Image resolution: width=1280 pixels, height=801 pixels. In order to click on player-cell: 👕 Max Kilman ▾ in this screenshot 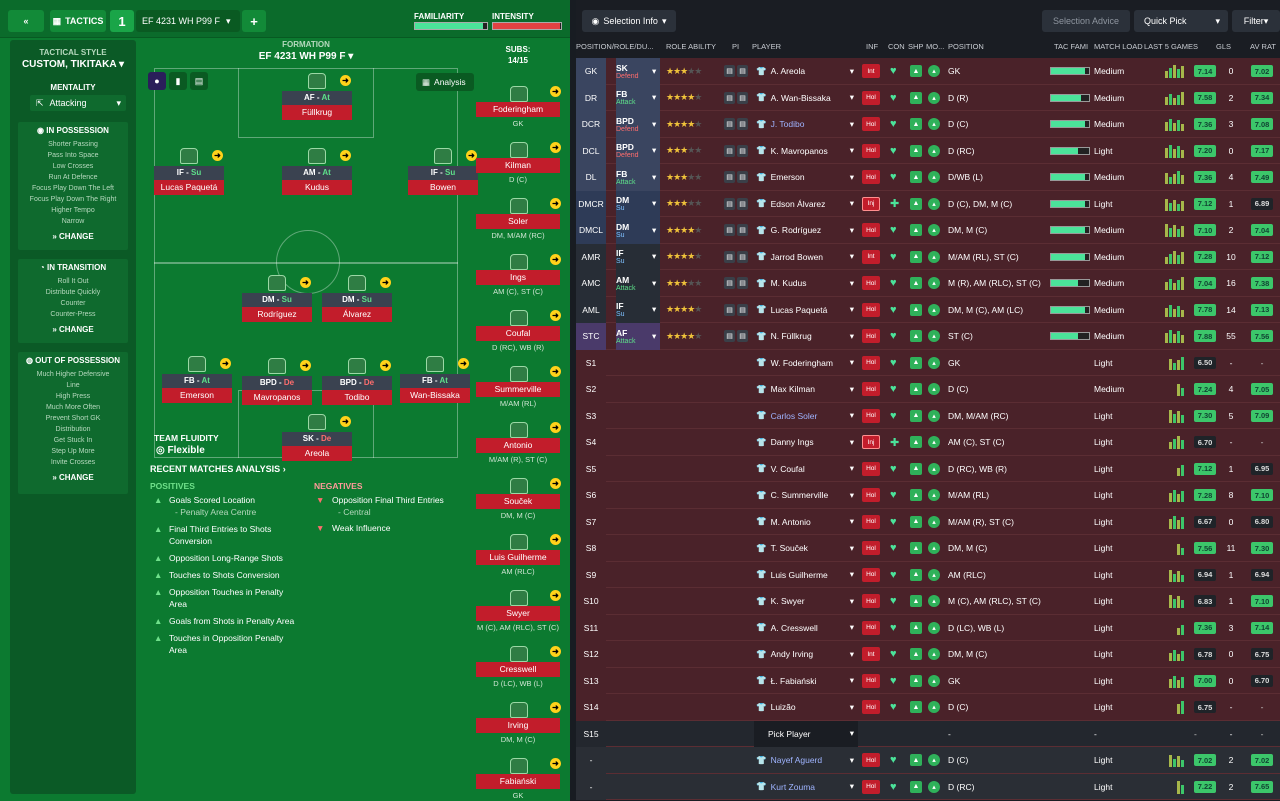, I will do `click(806, 389)`.